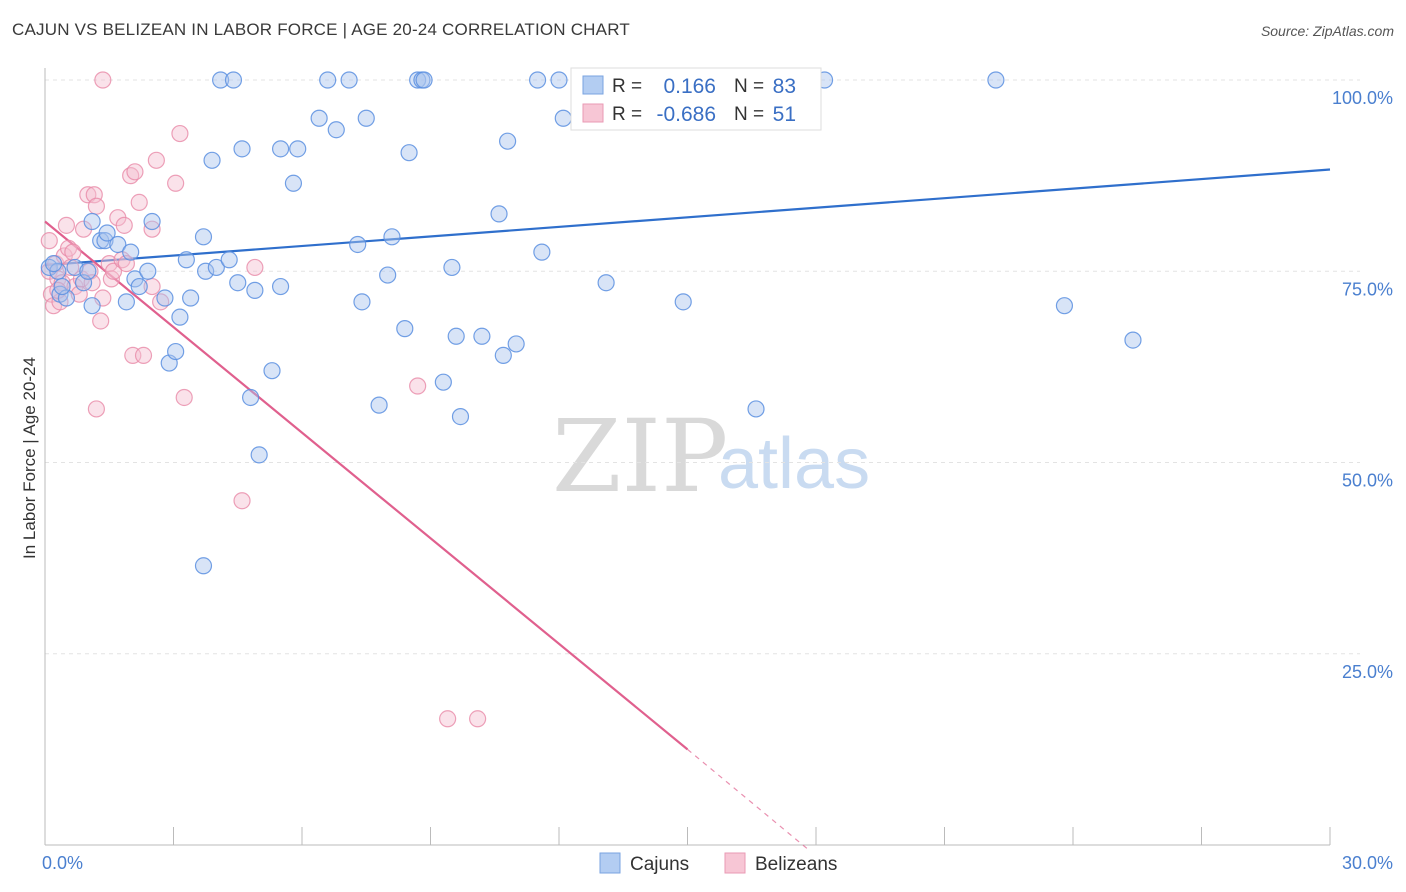 The width and height of the screenshot is (1406, 892). What do you see at coordinates (659, 864) in the screenshot?
I see `bottom-legend-cajun-label: Cajuns` at bounding box center [659, 864].